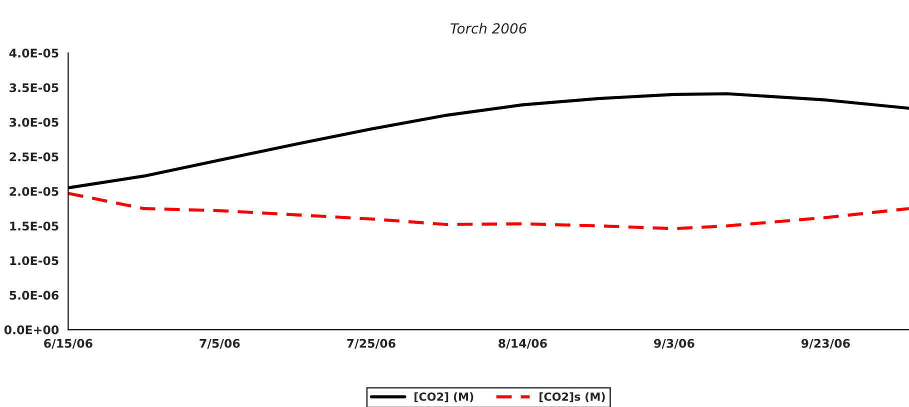  What do you see at coordinates (34, 122) in the screenshot?
I see `y-tick-label: 3.0E-05` at bounding box center [34, 122].